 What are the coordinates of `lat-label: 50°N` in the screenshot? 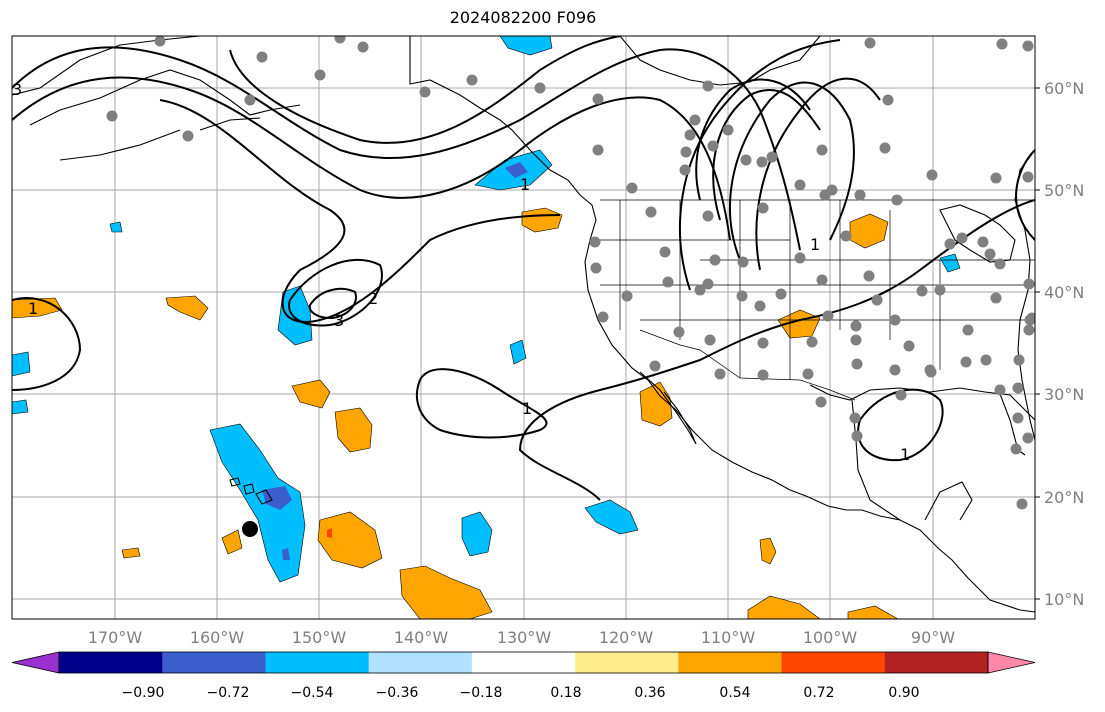 It's located at (1064, 190).